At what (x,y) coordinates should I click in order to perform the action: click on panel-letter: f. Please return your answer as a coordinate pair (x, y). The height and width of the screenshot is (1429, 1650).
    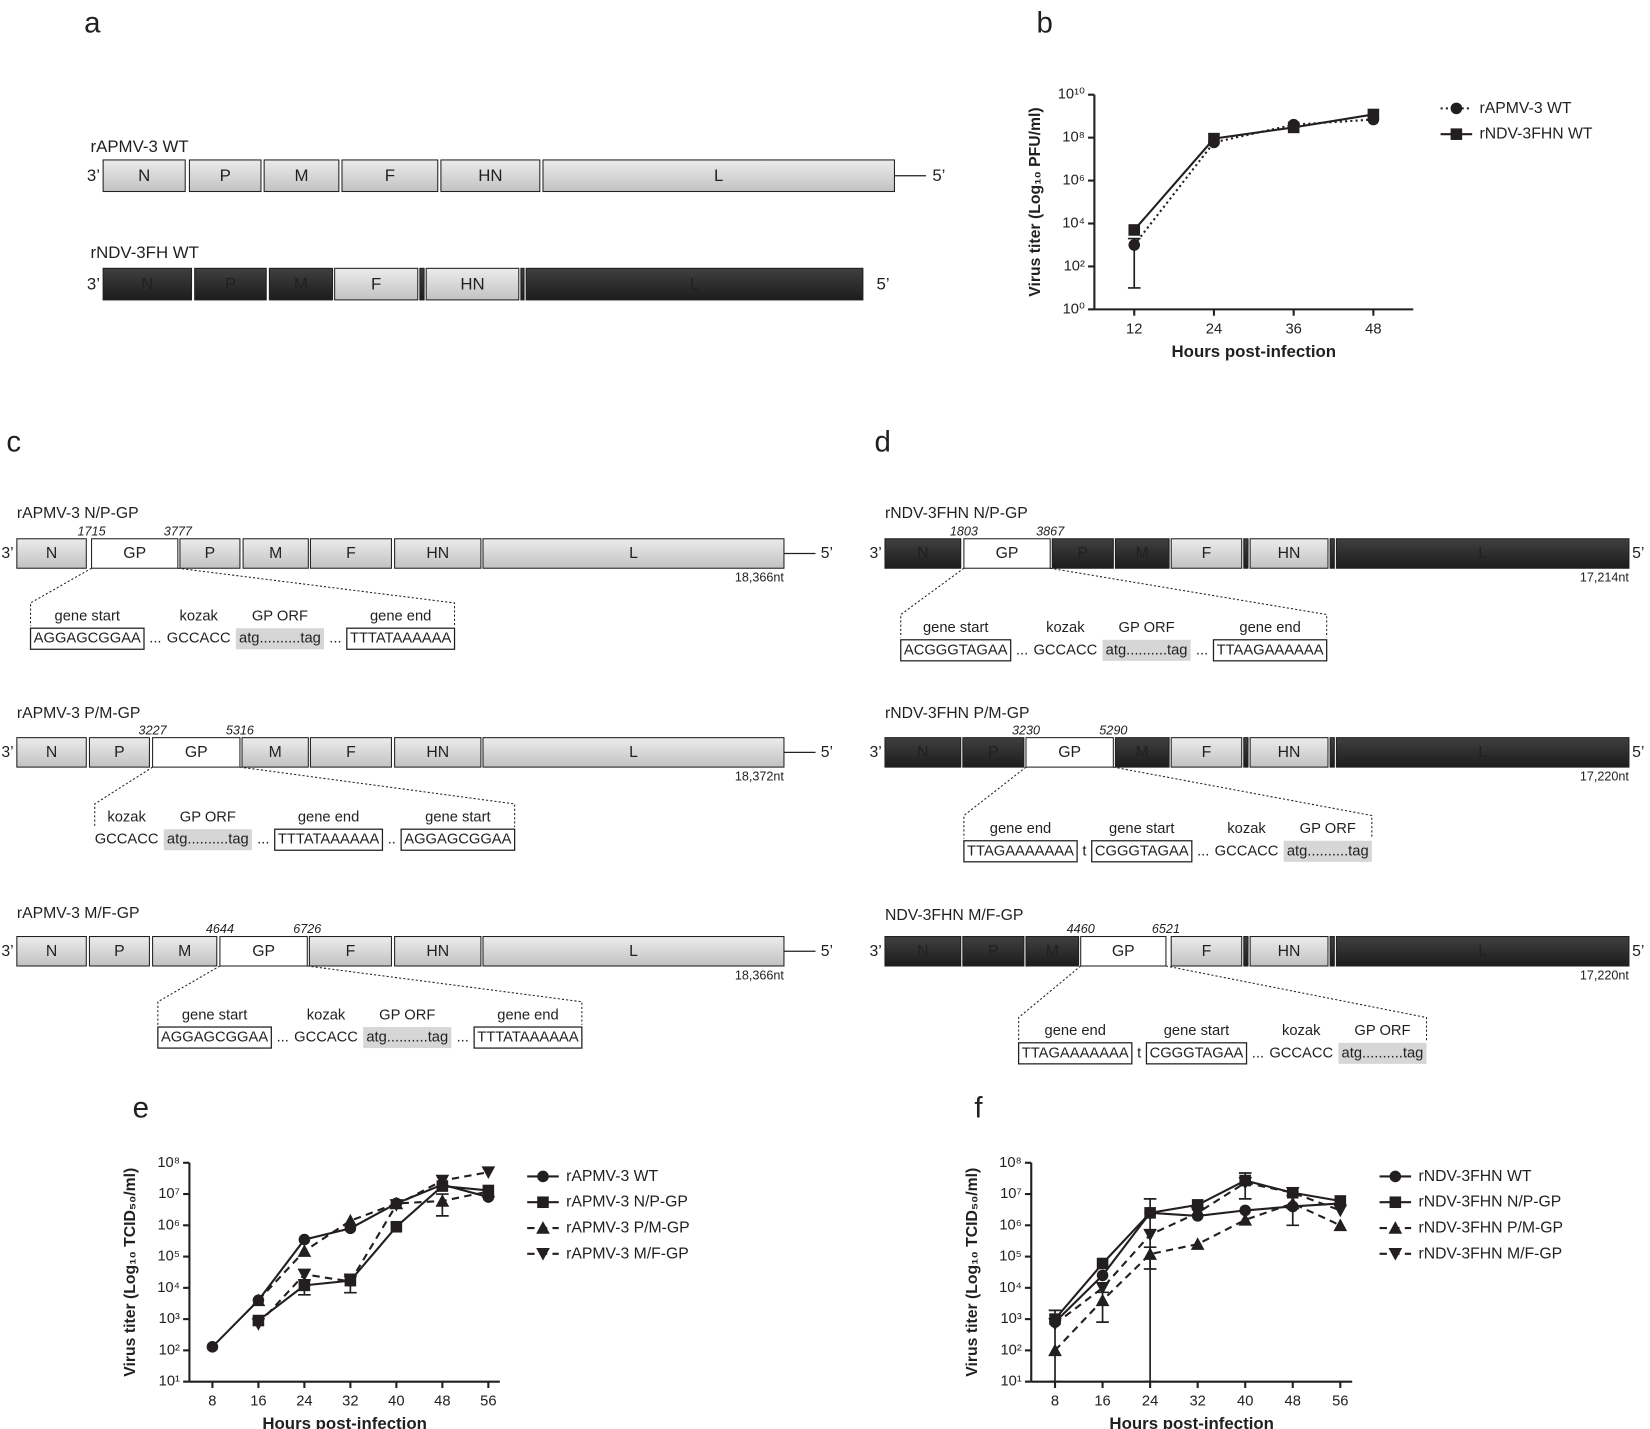
    Looking at the image, I should click on (978, 1108).